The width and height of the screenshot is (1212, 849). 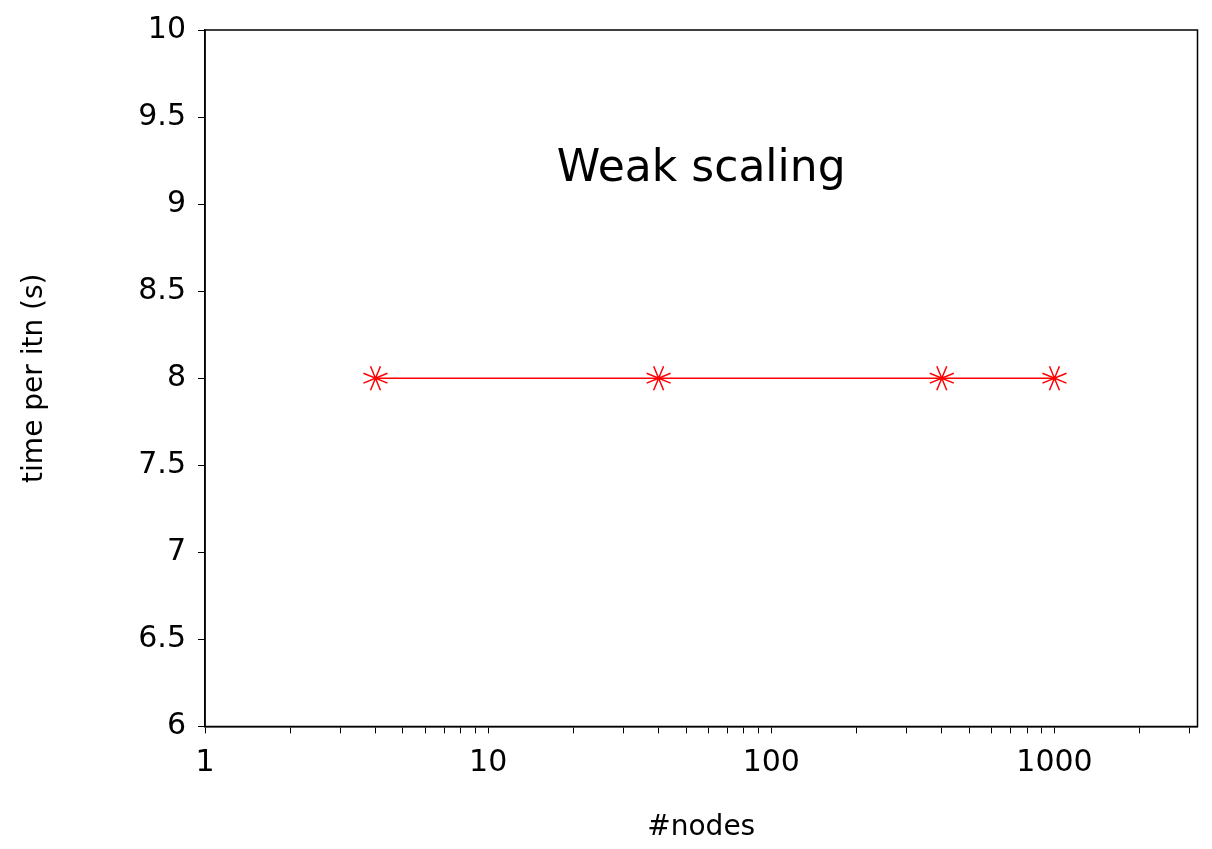 I want to click on x-tick-label: 1, so click(x=205, y=761).